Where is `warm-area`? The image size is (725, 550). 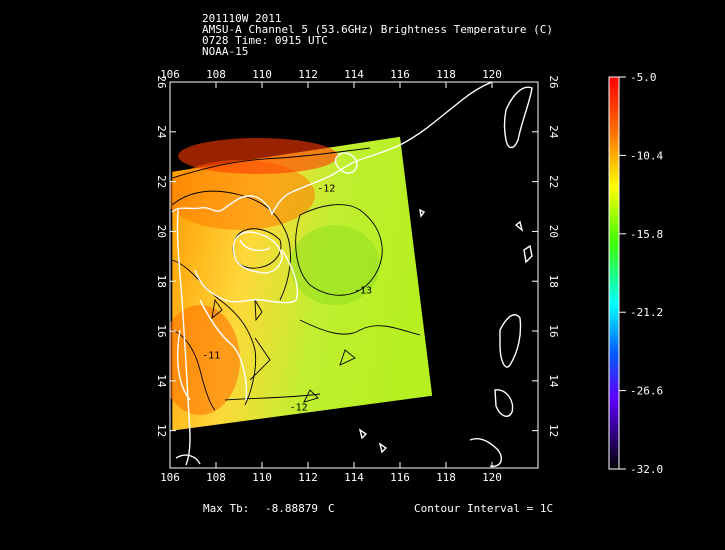
warm-area is located at coordinates (242, 195).